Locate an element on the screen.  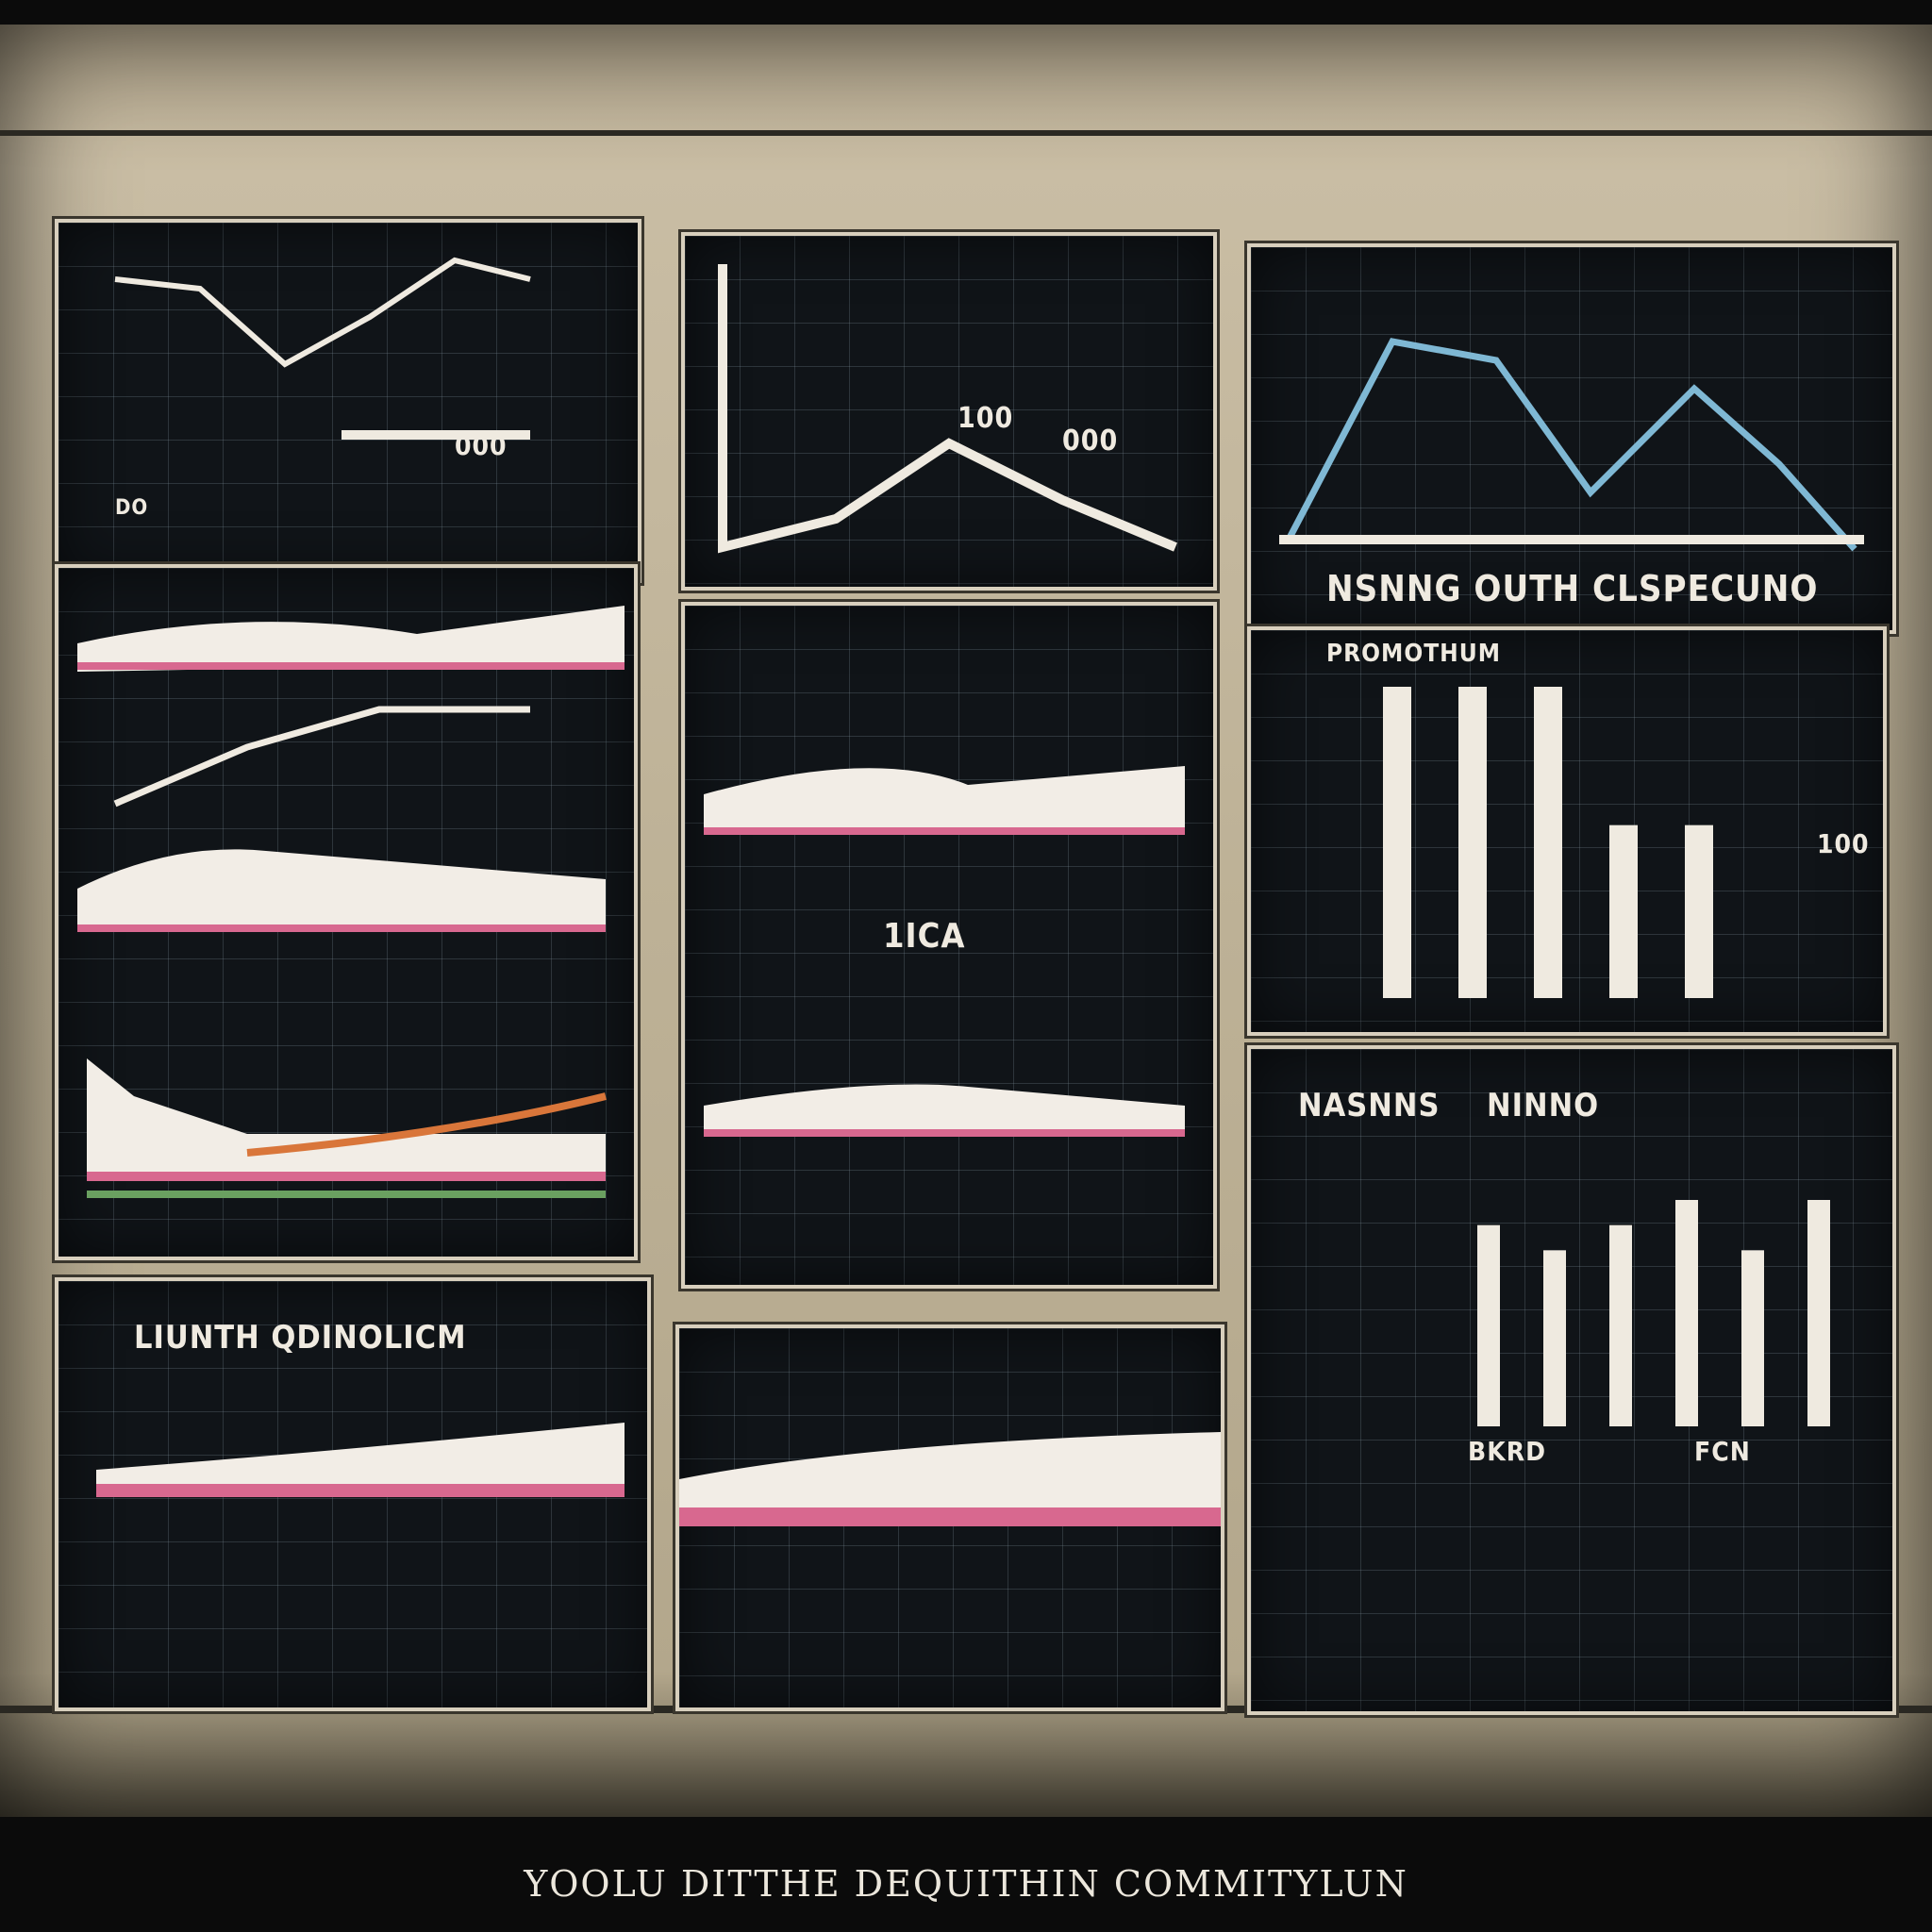
green-band is located at coordinates (347, 1194).